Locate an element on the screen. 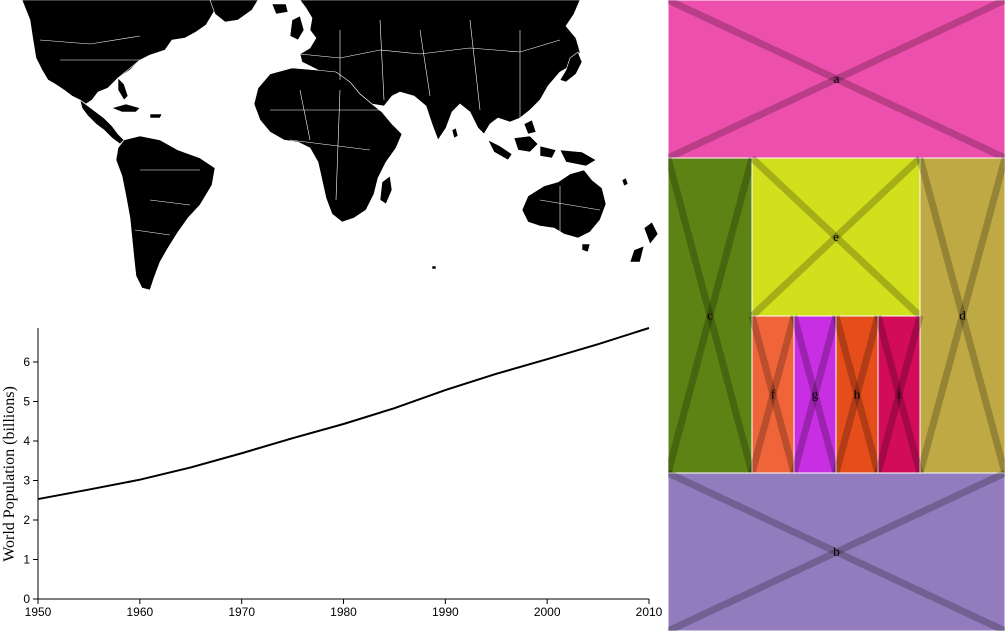  region-i: i is located at coordinates (899, 394).